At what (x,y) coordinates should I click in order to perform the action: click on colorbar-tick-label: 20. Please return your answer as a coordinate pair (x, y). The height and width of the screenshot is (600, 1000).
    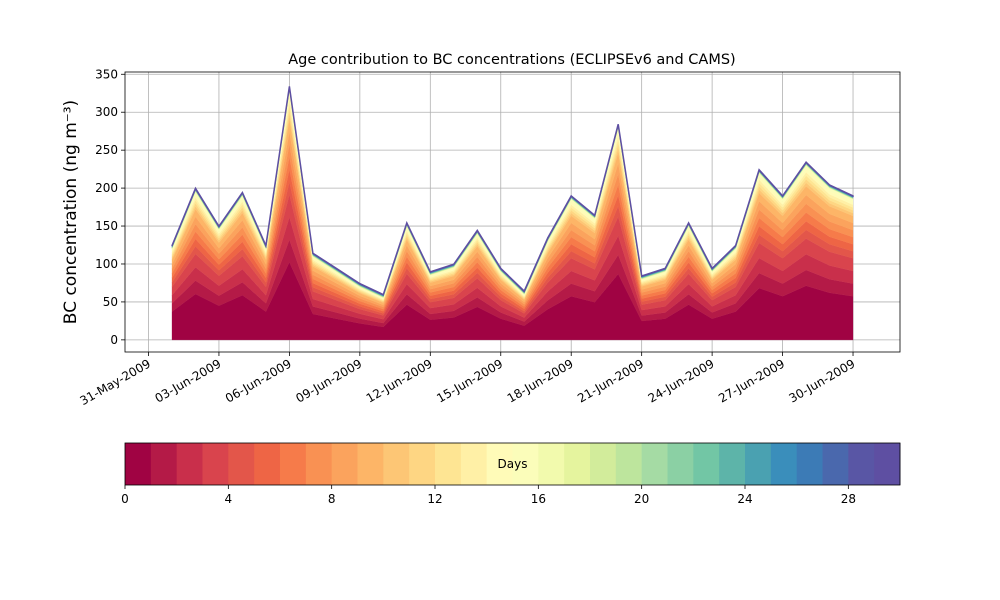
    Looking at the image, I should click on (641, 499).